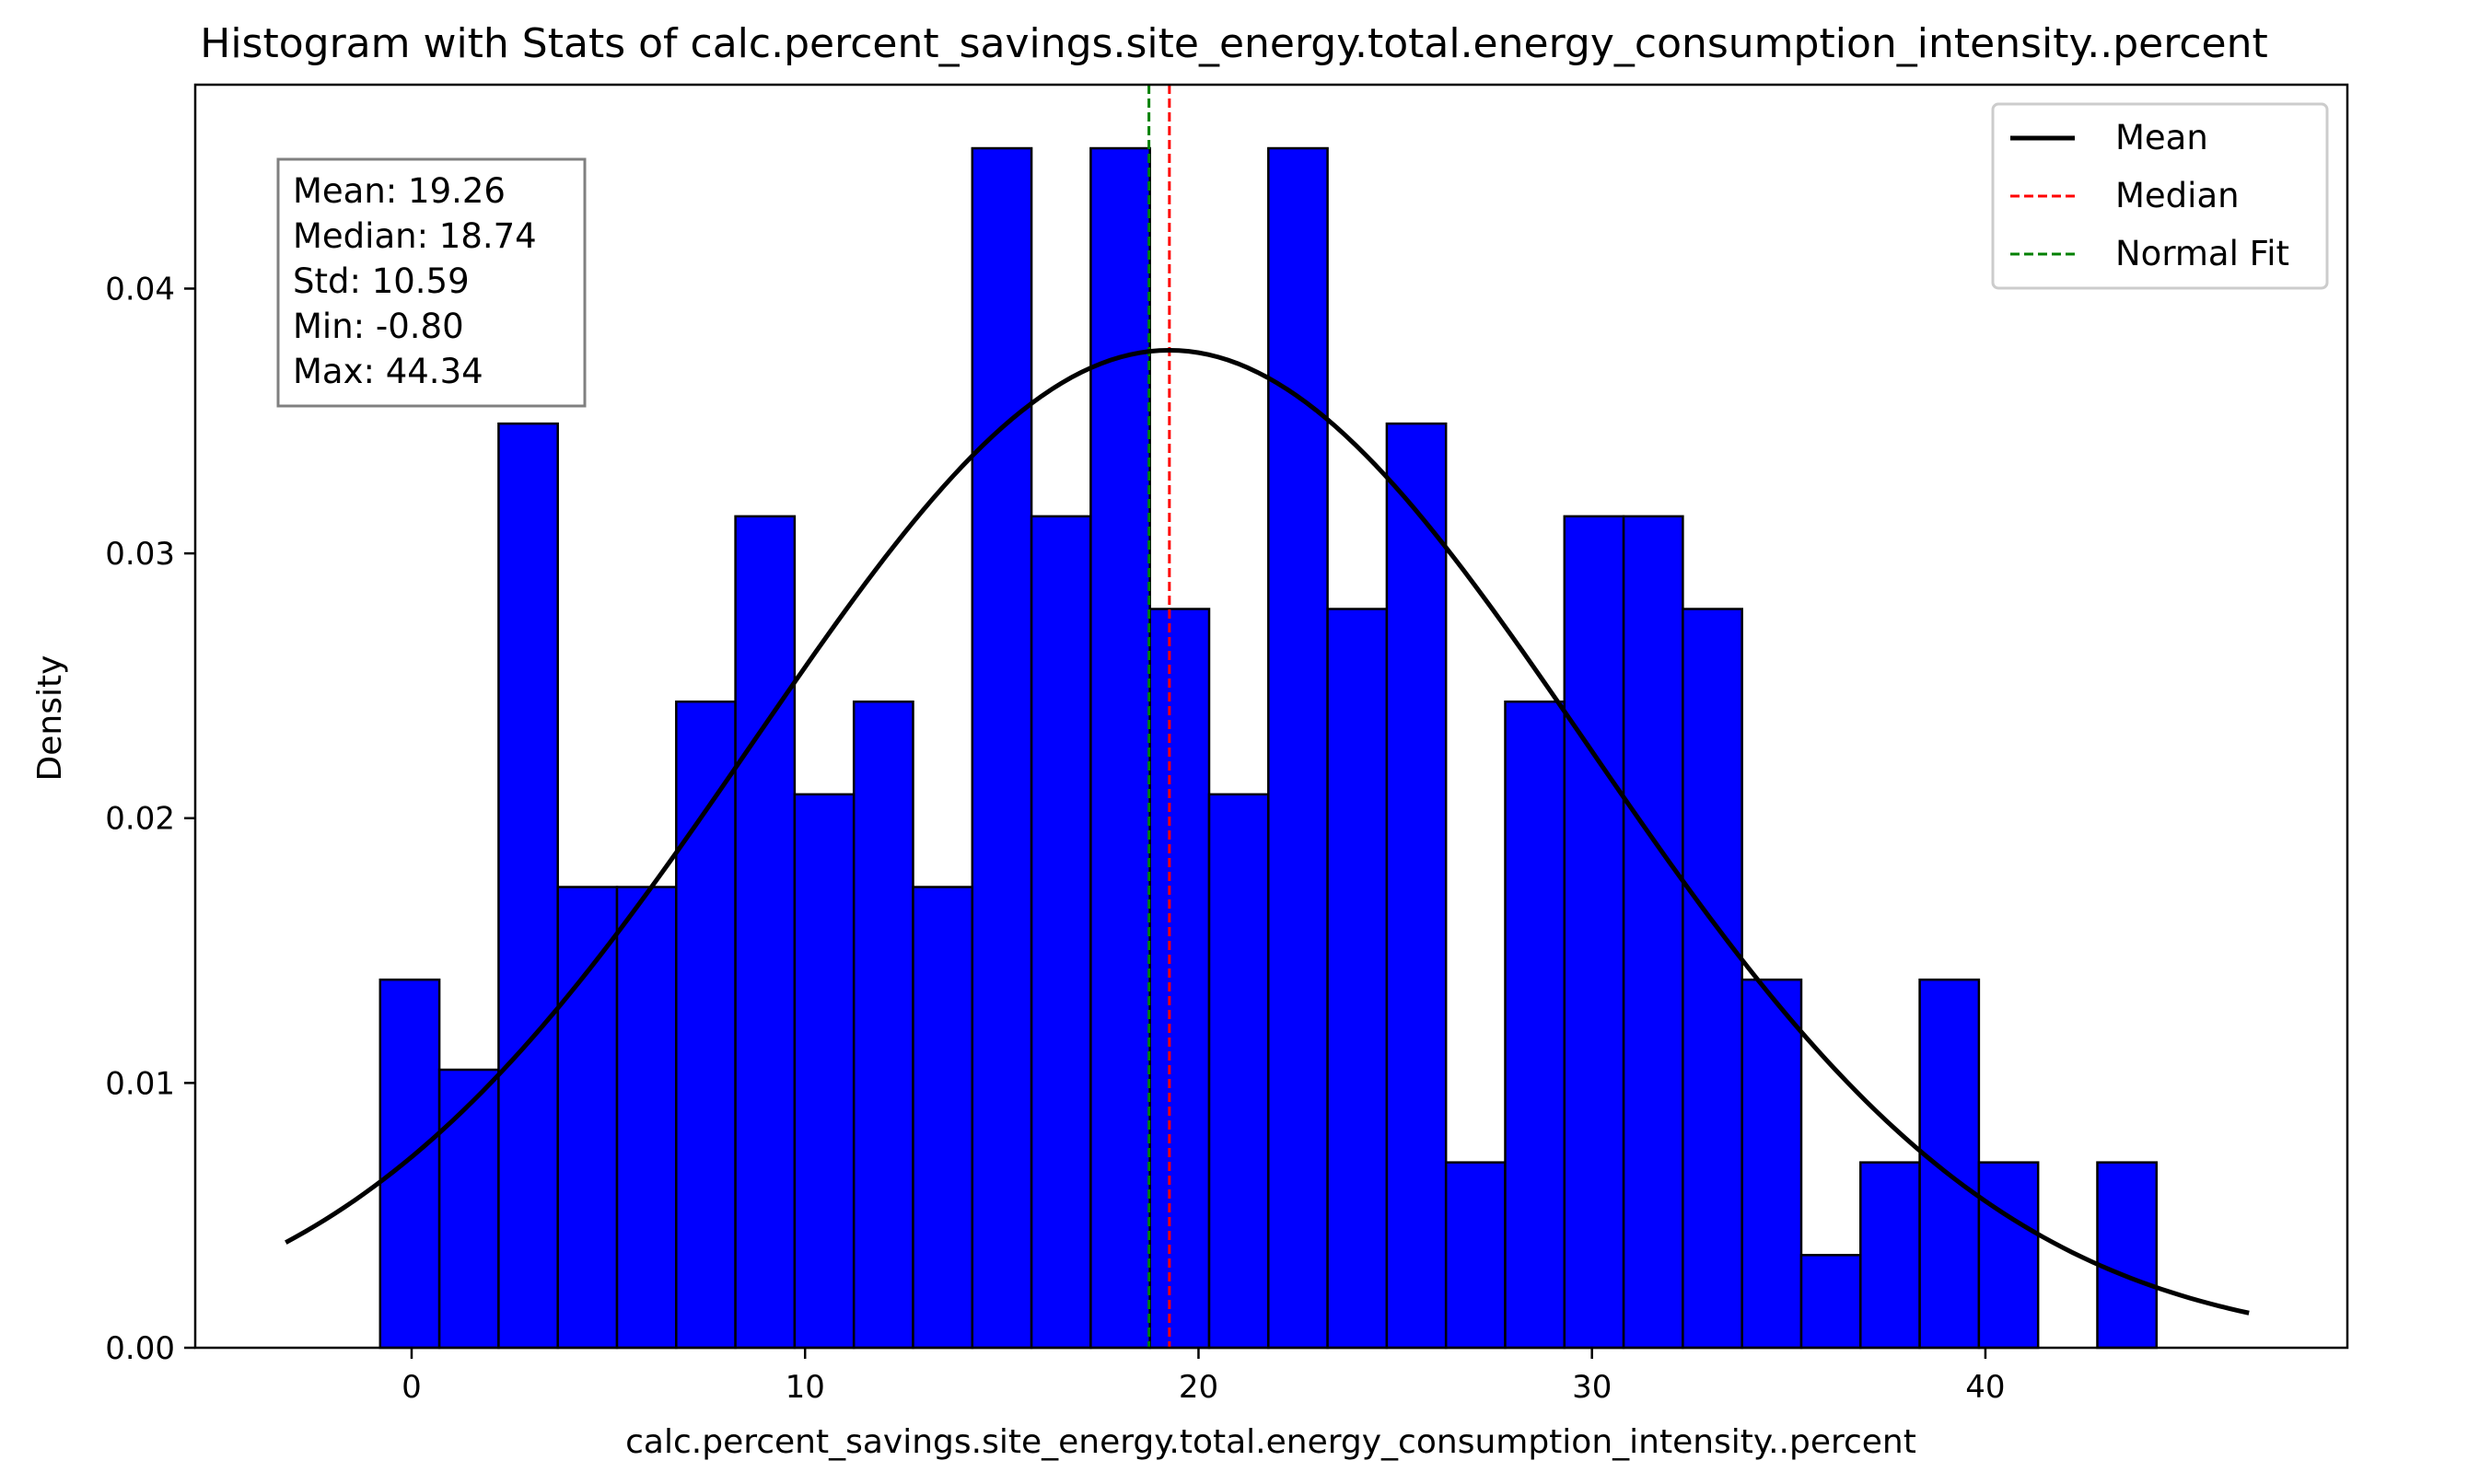 Image resolution: width=2468 pixels, height=1484 pixels. What do you see at coordinates (1198, 1387) in the screenshot?
I see `x-tick-label: 20` at bounding box center [1198, 1387].